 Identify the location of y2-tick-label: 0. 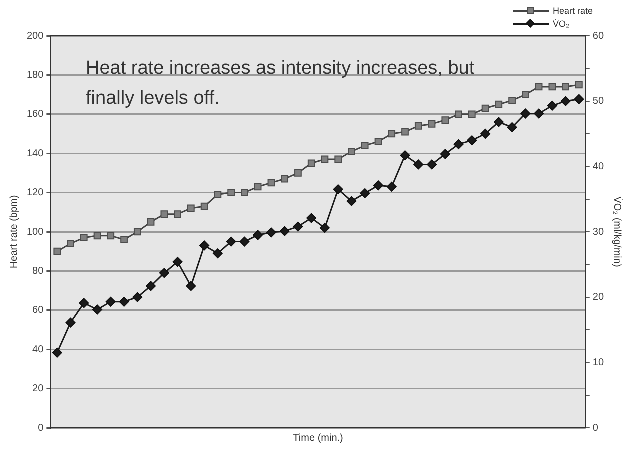
(595, 428).